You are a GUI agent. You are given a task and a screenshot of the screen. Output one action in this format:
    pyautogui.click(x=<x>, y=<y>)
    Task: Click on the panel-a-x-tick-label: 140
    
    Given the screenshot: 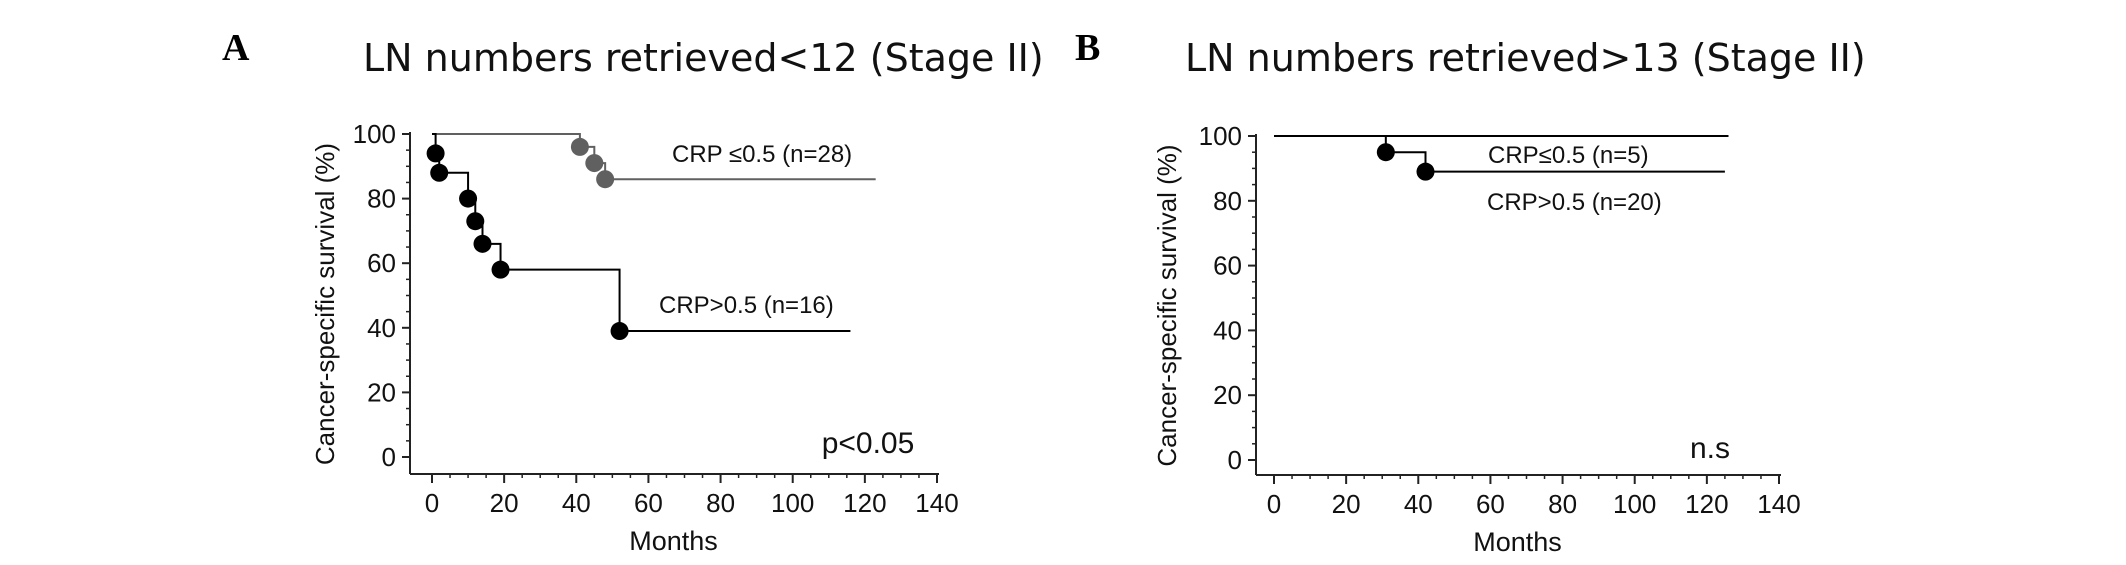 What is the action you would take?
    pyautogui.click(x=936, y=503)
    